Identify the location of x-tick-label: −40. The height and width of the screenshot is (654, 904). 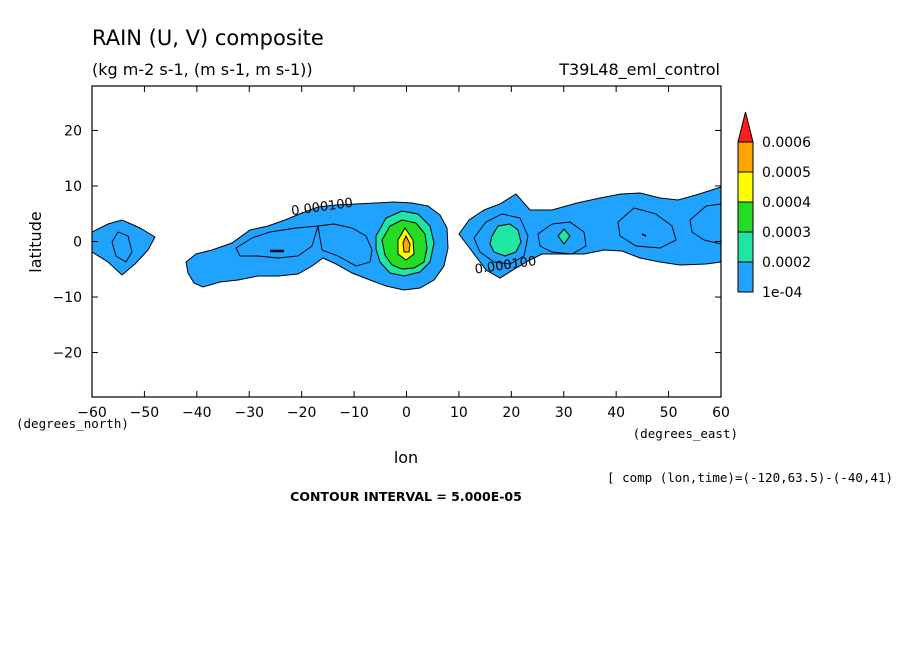
(197, 413).